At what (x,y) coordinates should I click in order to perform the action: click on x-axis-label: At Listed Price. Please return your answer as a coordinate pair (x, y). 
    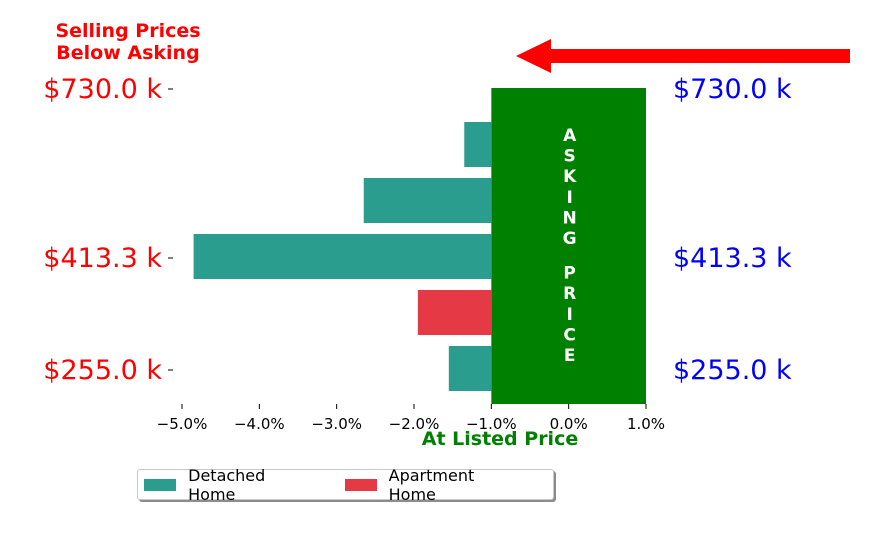
    Looking at the image, I should click on (500, 439).